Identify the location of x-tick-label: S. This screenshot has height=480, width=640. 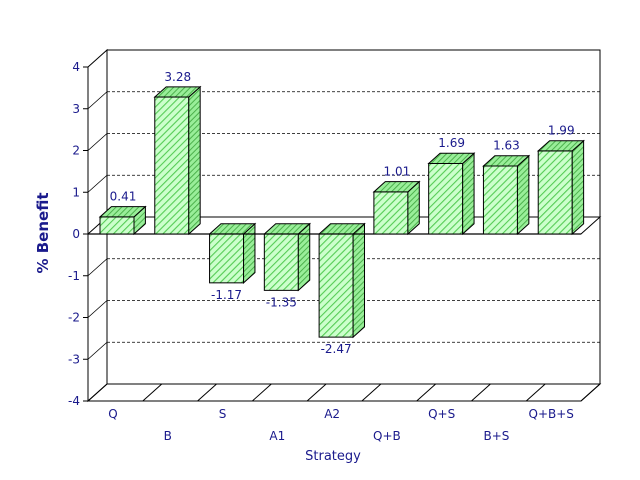
(223, 414).